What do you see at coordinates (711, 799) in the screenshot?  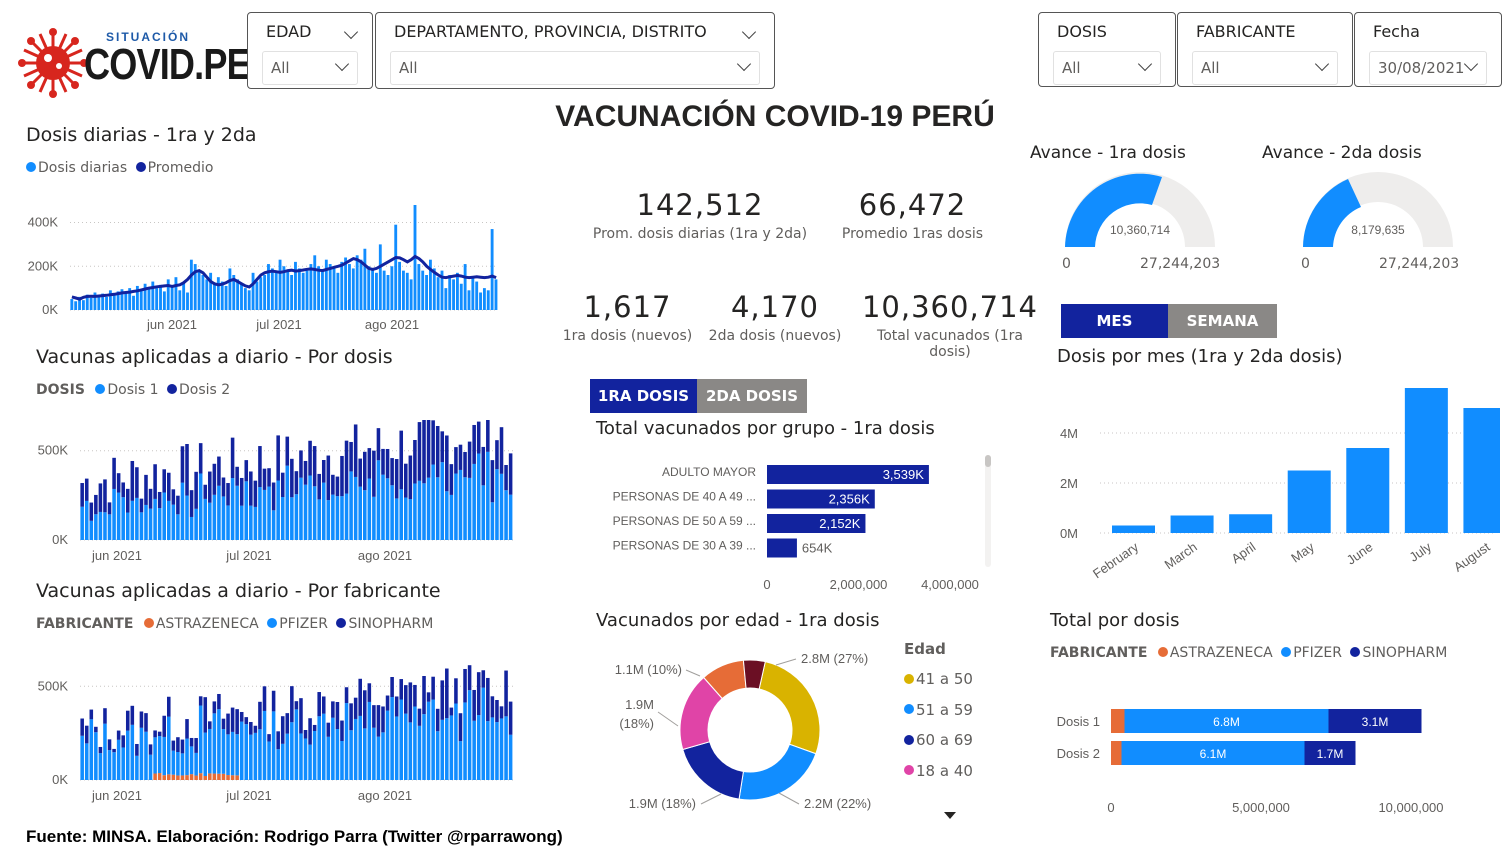 I see `leader-line` at bounding box center [711, 799].